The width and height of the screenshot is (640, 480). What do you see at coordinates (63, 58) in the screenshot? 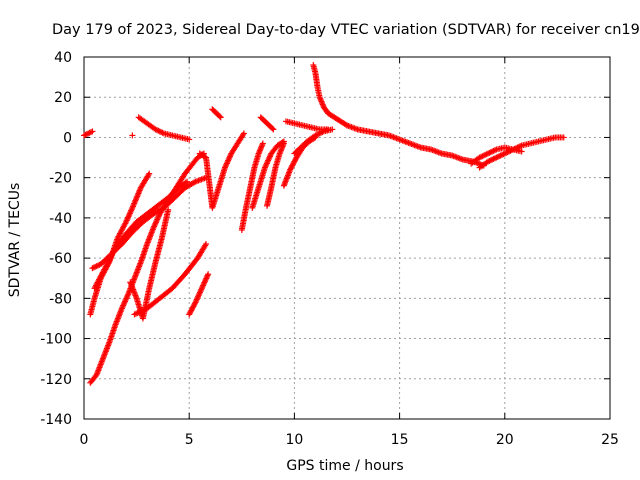
I see `y-tick-label: 40` at bounding box center [63, 58].